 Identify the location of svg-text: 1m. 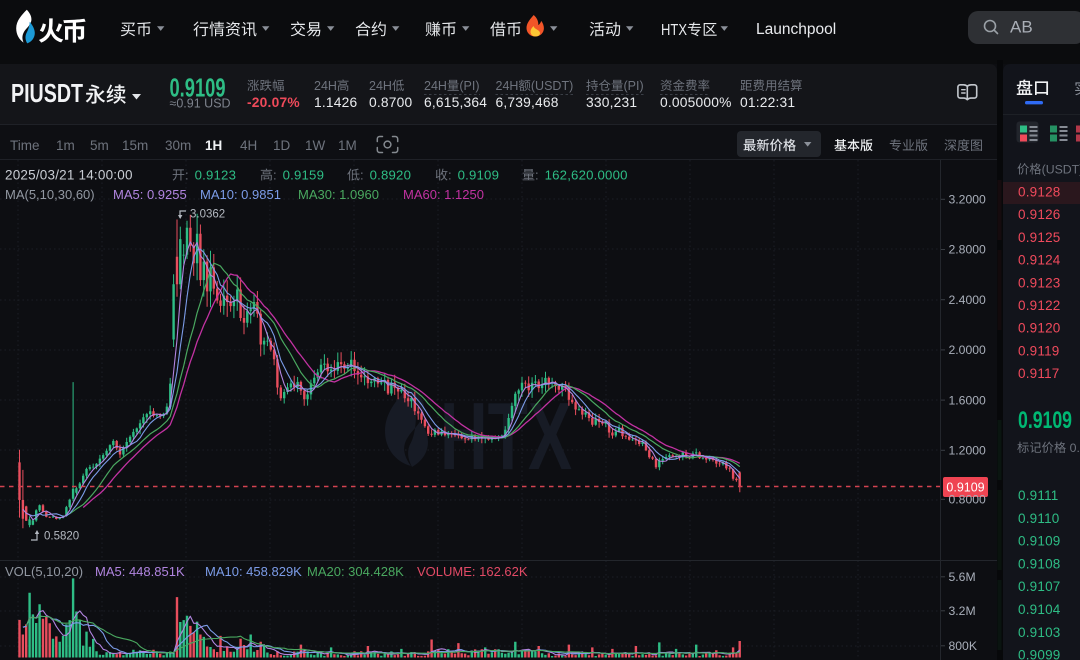
(65, 145).